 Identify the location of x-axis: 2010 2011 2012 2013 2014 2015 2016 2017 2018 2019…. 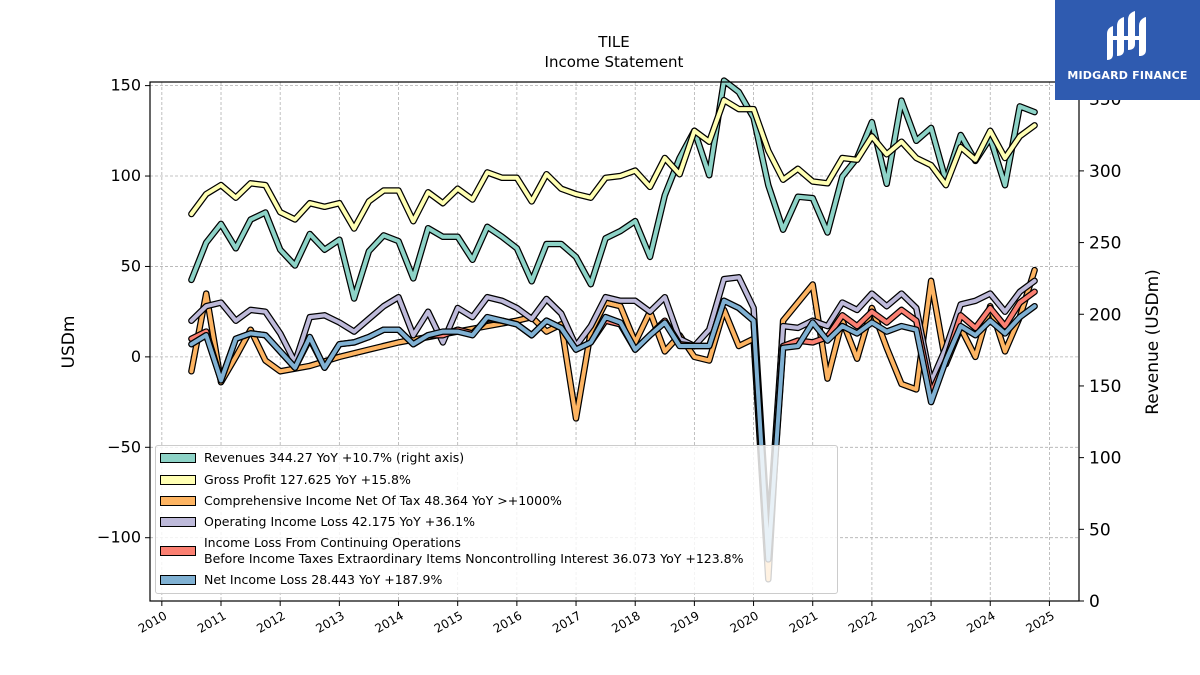
(596, 618).